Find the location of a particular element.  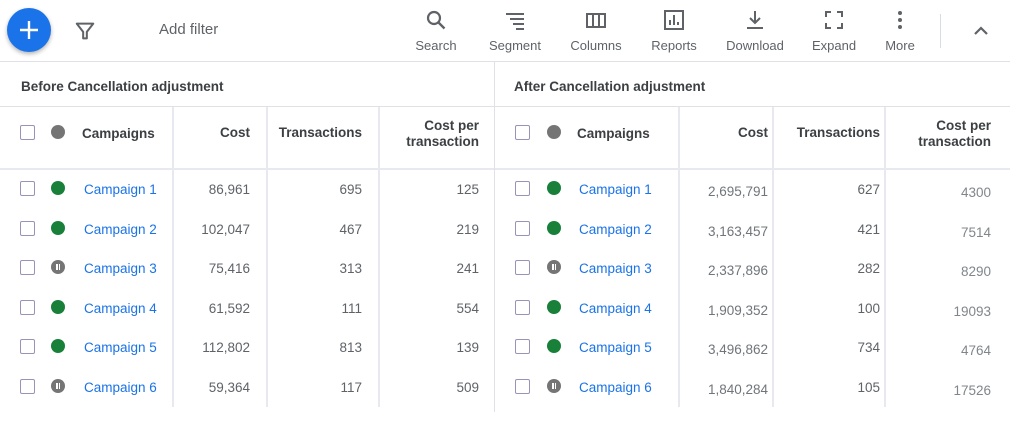

transactions-cell: 100 is located at coordinates (830, 308).